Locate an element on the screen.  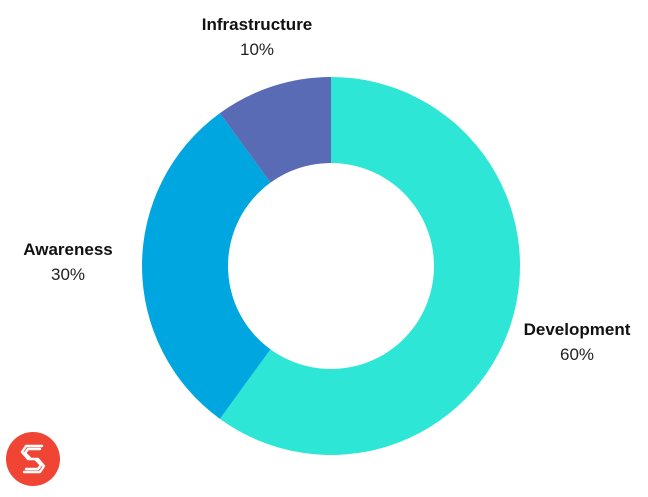
slice-label-development: Development is located at coordinates (577, 329).